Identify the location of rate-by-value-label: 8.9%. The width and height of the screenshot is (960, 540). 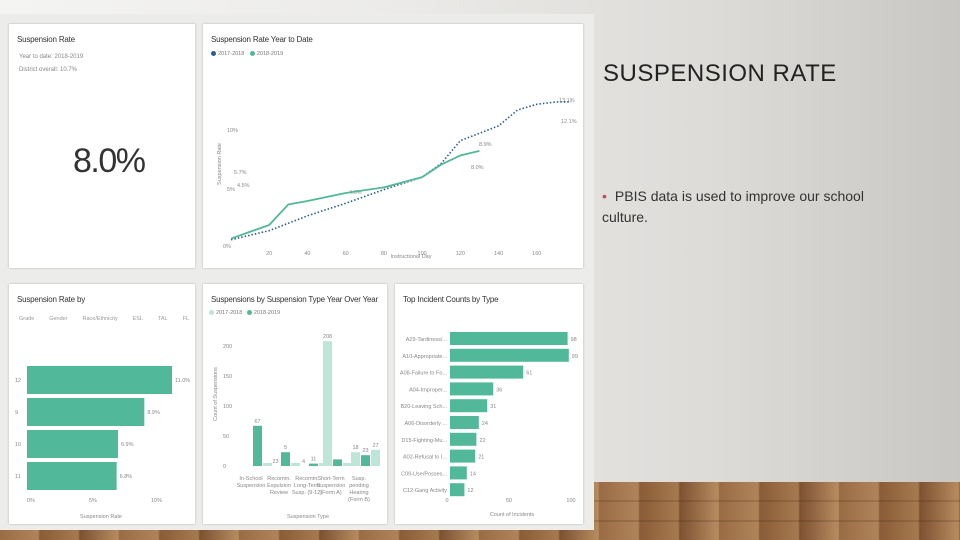
(153, 413).